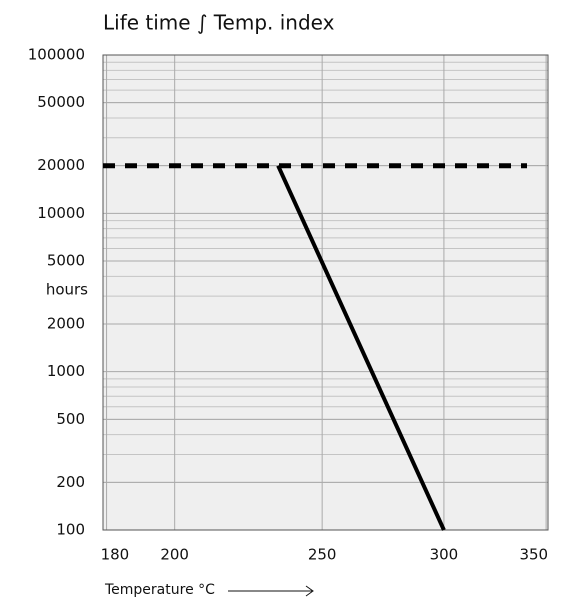 The image size is (571, 601). Describe the element at coordinates (322, 555) in the screenshot. I see `x-tick-label: 250` at that location.